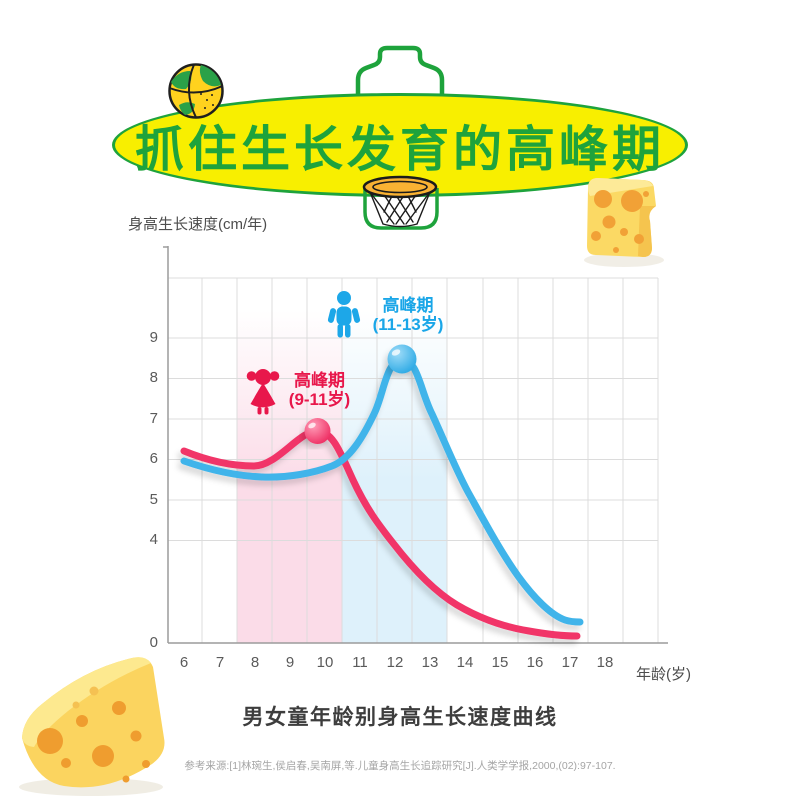  What do you see at coordinates (319, 399) in the screenshot?
I see `girls-peak-range: (9-11岁)` at bounding box center [319, 399].